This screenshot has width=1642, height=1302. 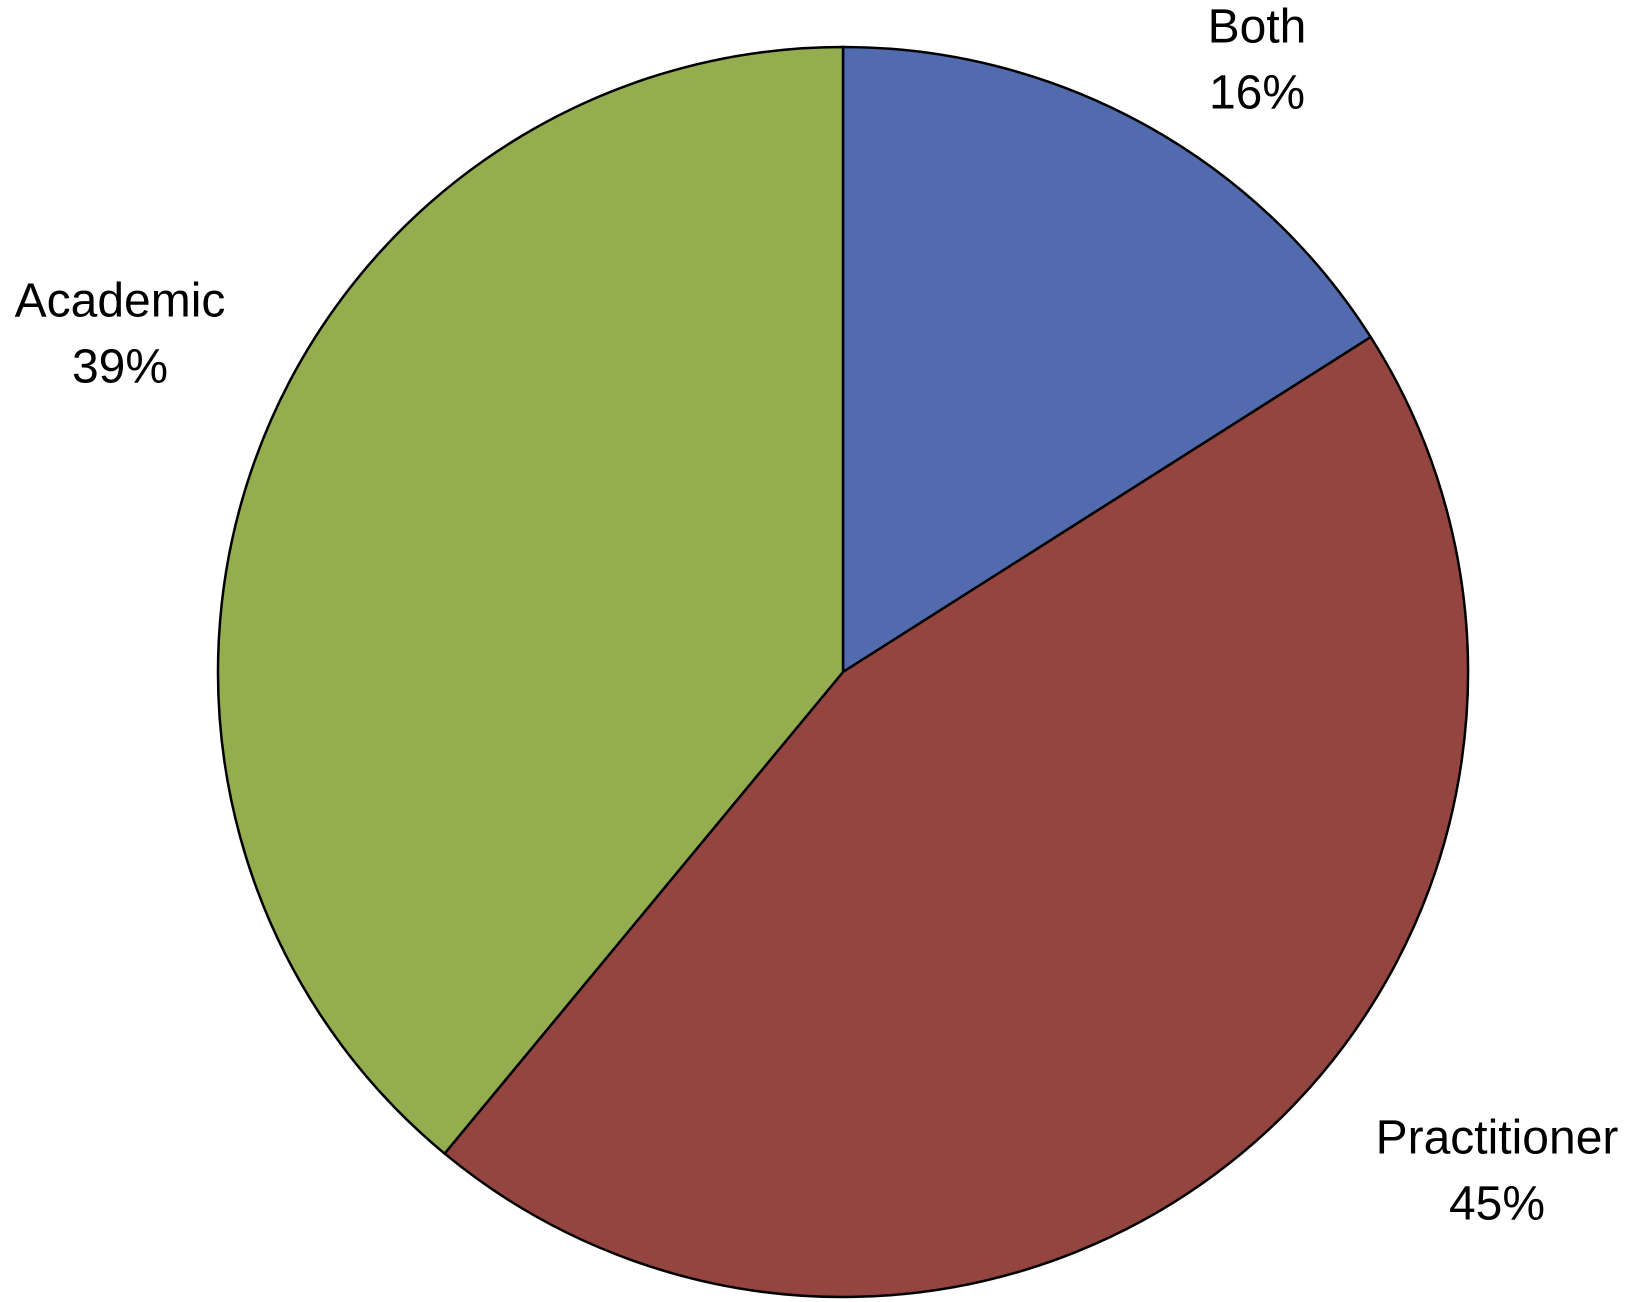 I want to click on slice-label: Academic, so click(x=120, y=301).